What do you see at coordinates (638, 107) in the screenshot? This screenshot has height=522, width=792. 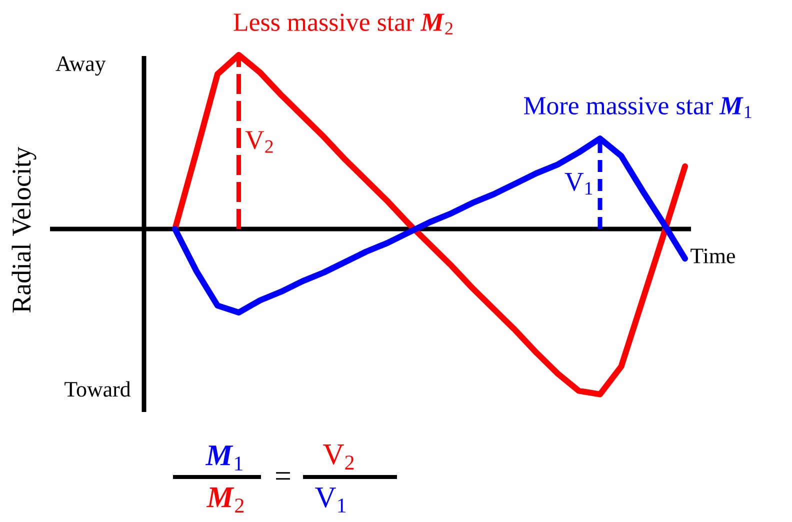 I see `series-label: More massive star M$_{1}$` at bounding box center [638, 107].